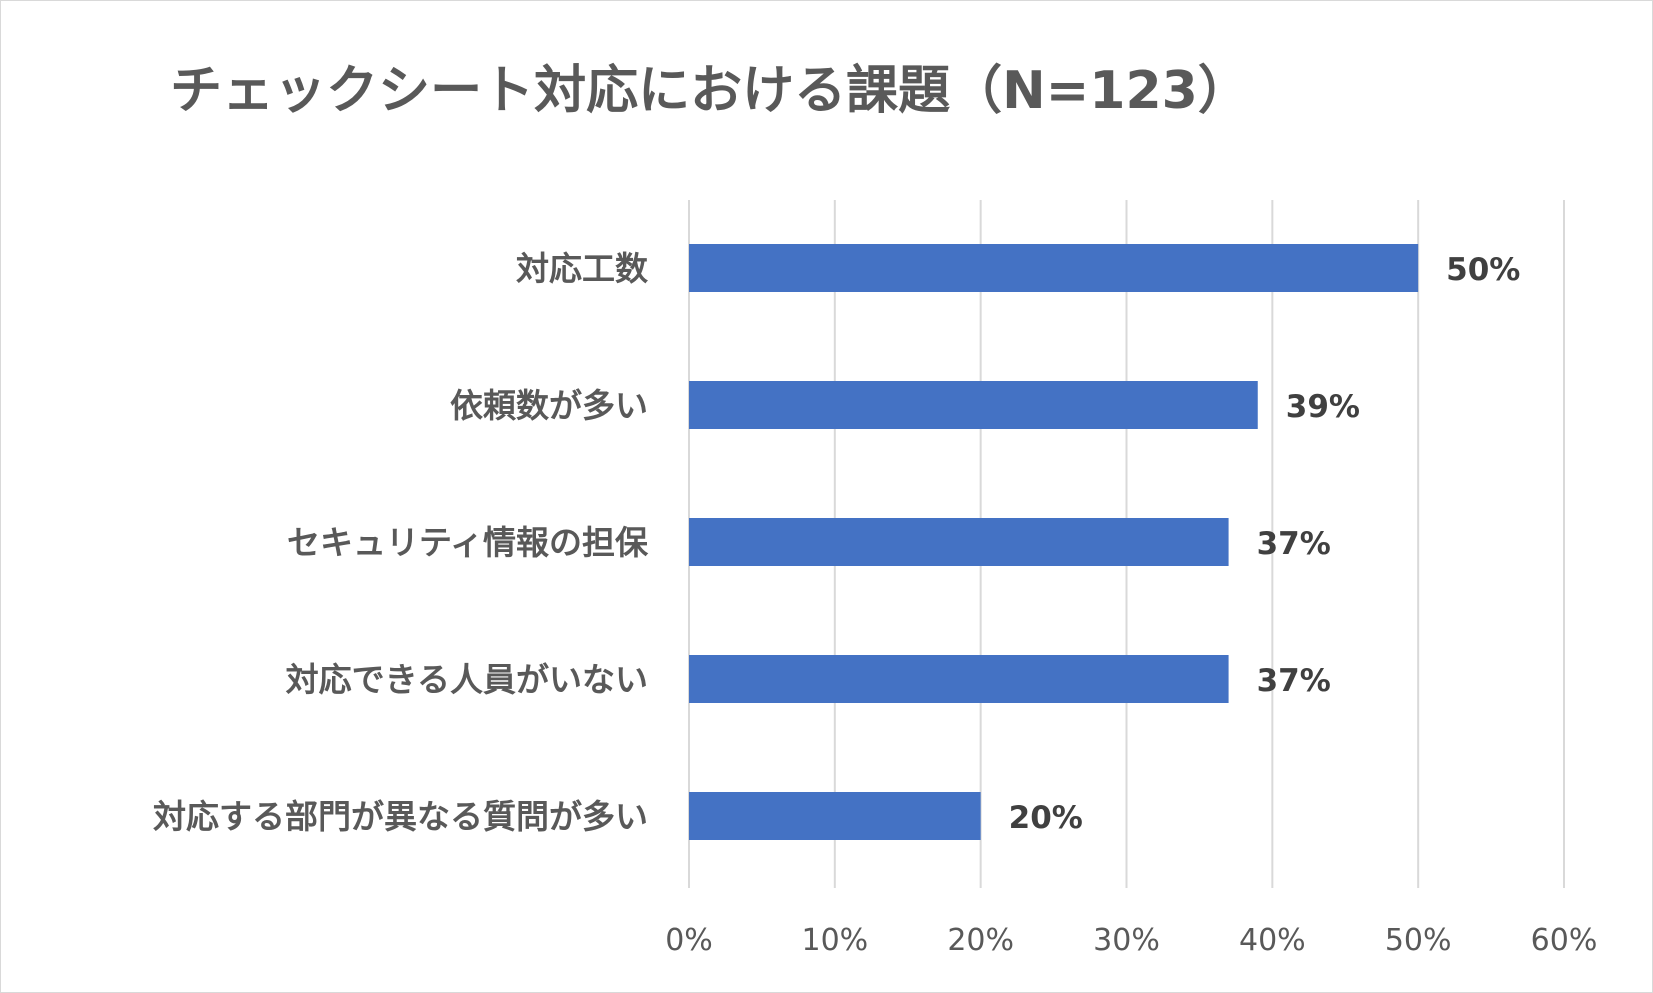 The image size is (1653, 993). I want to click on x-tick-label: 10%, so click(834, 940).